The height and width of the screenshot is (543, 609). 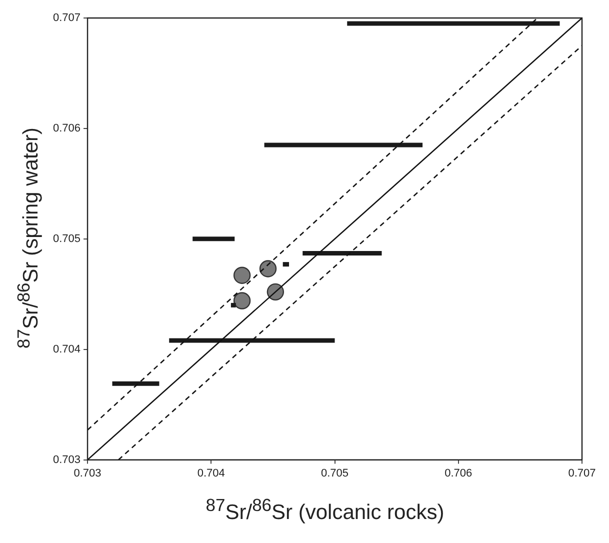 I want to click on y-tick-label: 0.704, so click(x=66, y=349).